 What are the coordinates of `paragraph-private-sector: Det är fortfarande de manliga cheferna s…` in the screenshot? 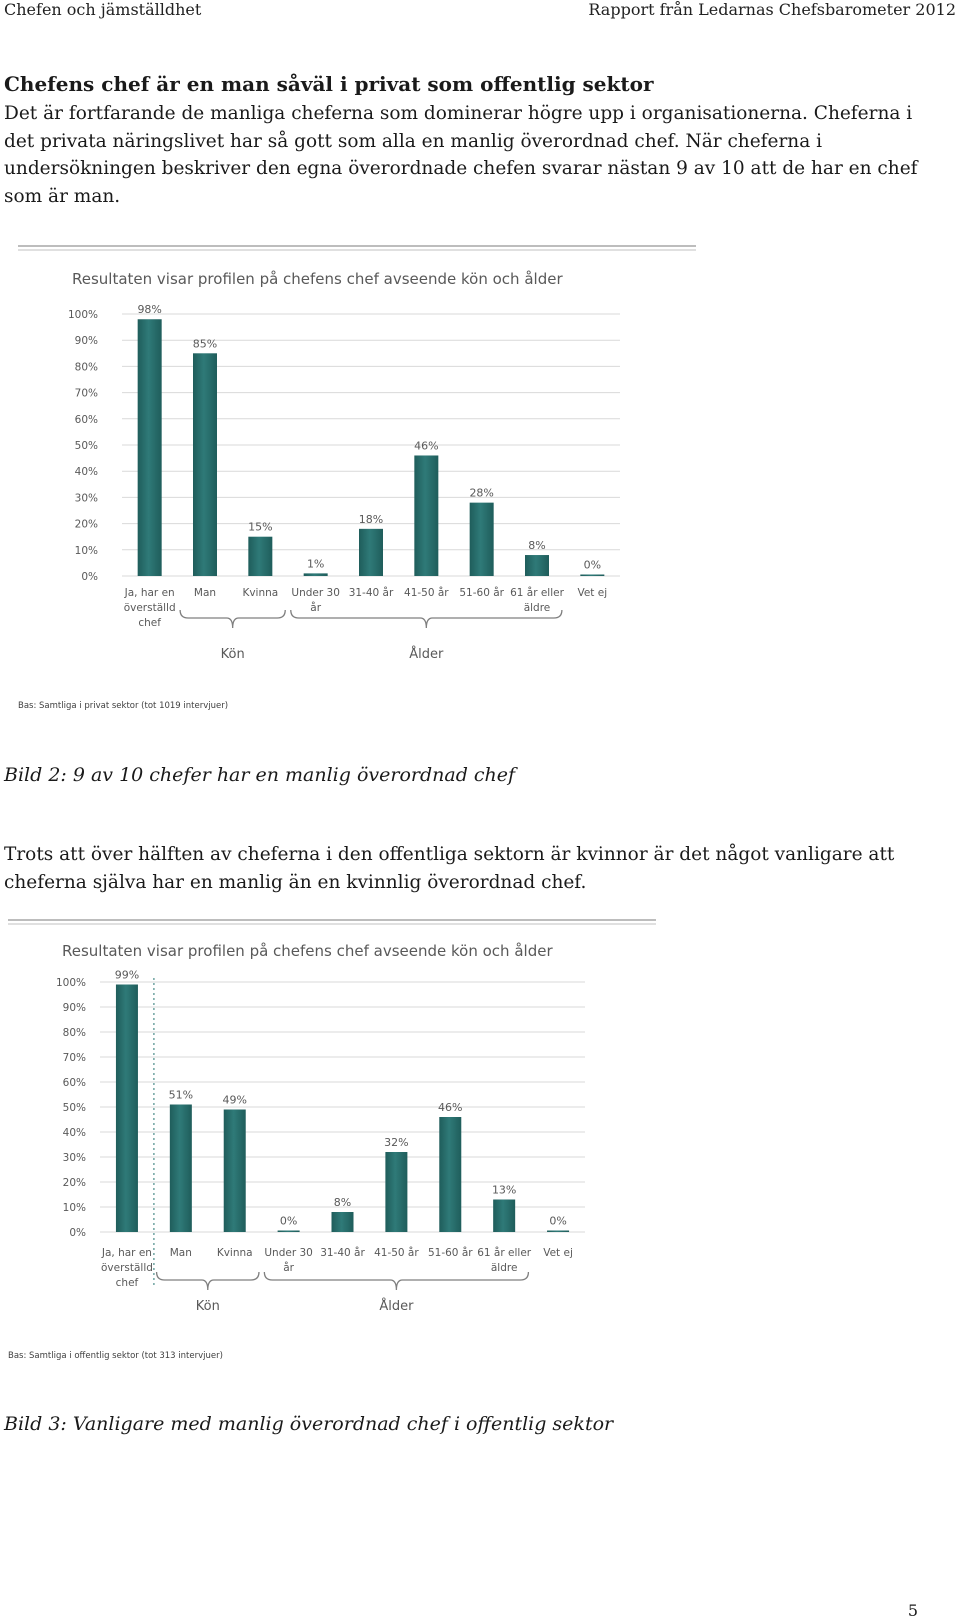 It's located at (461, 155).